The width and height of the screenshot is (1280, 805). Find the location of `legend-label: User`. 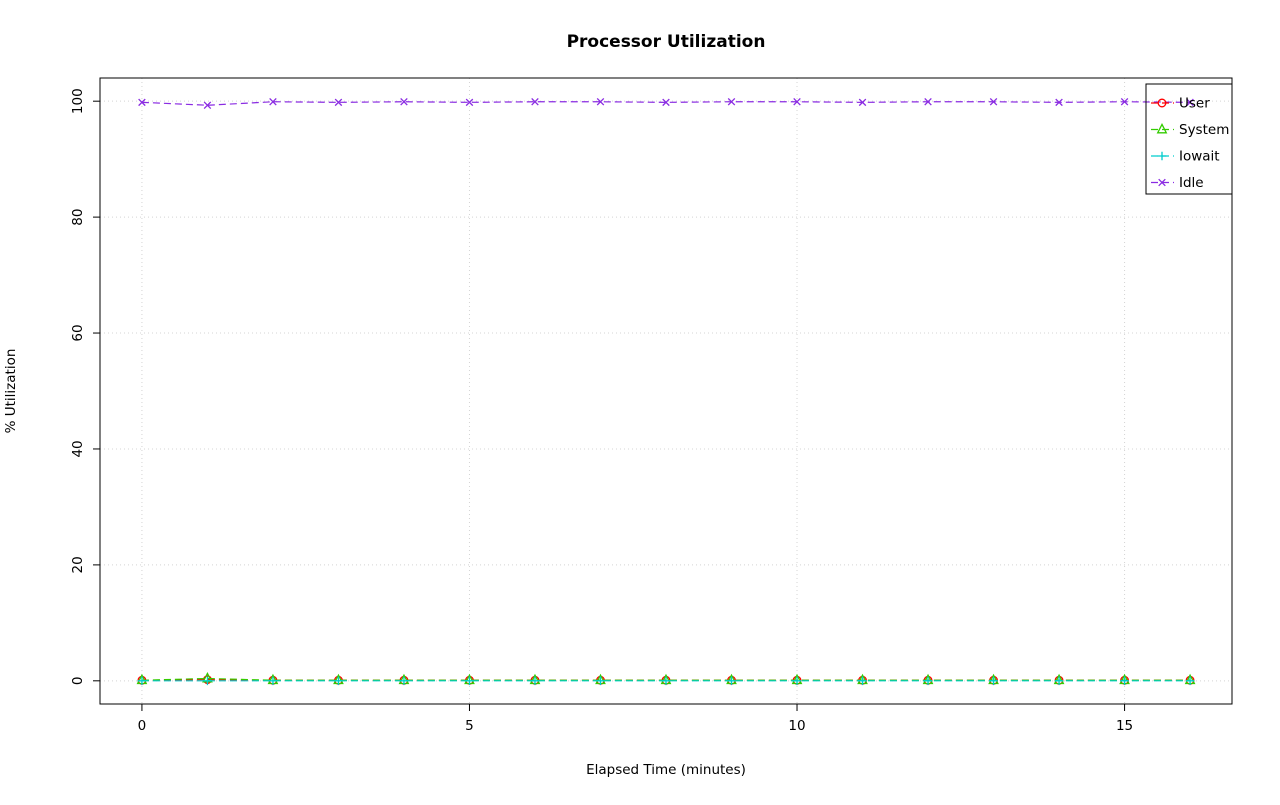

legend-label: User is located at coordinates (1194, 104).